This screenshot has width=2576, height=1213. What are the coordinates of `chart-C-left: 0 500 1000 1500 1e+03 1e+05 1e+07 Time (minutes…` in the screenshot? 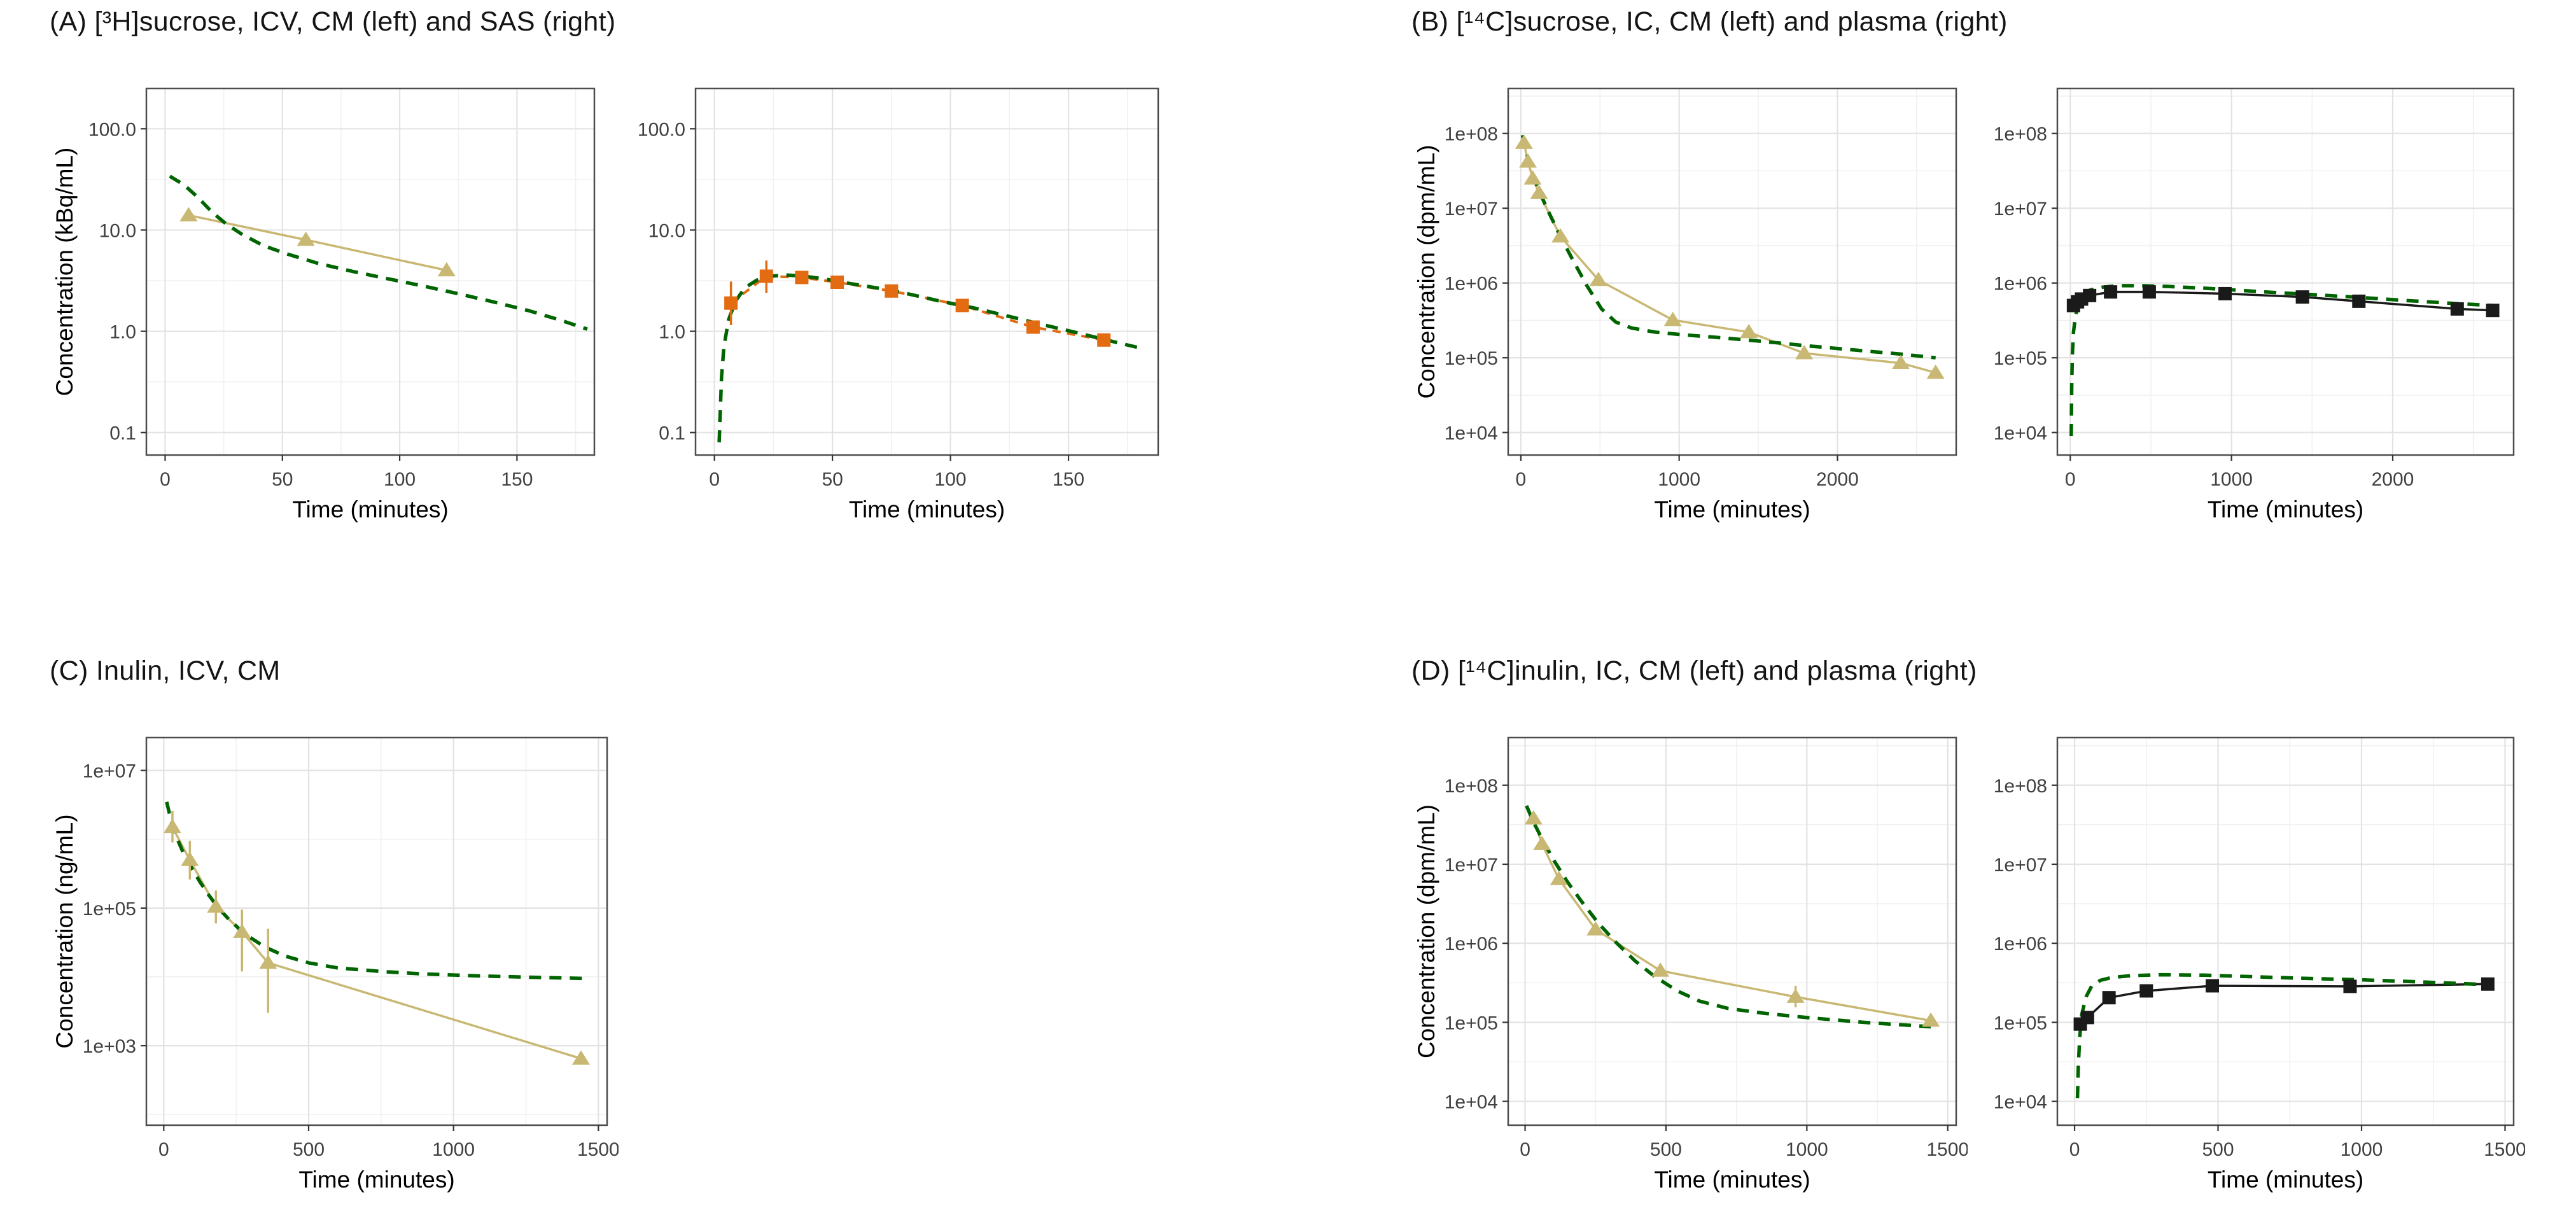 It's located at (335, 964).